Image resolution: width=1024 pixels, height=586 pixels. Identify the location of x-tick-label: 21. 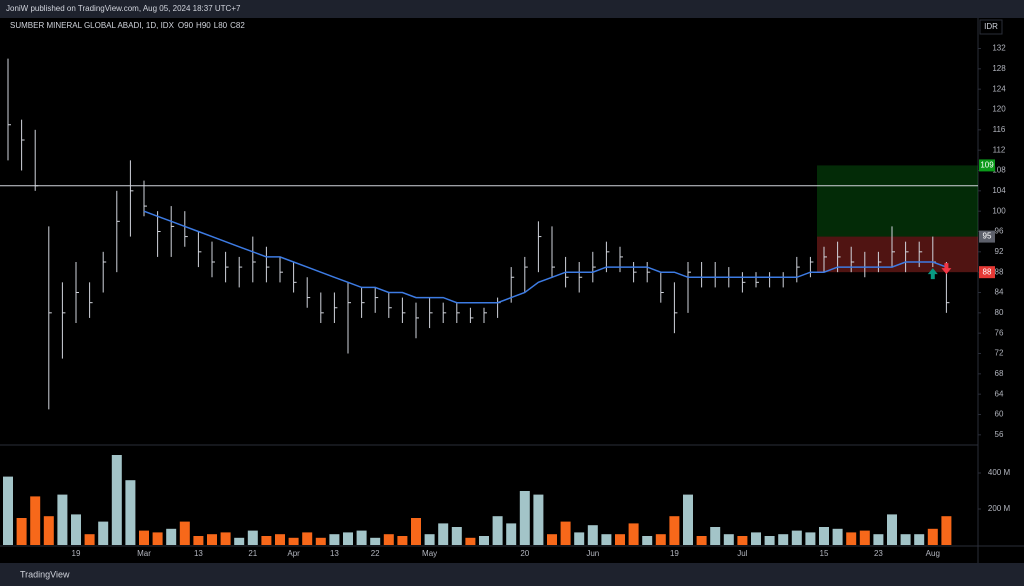
(252, 553).